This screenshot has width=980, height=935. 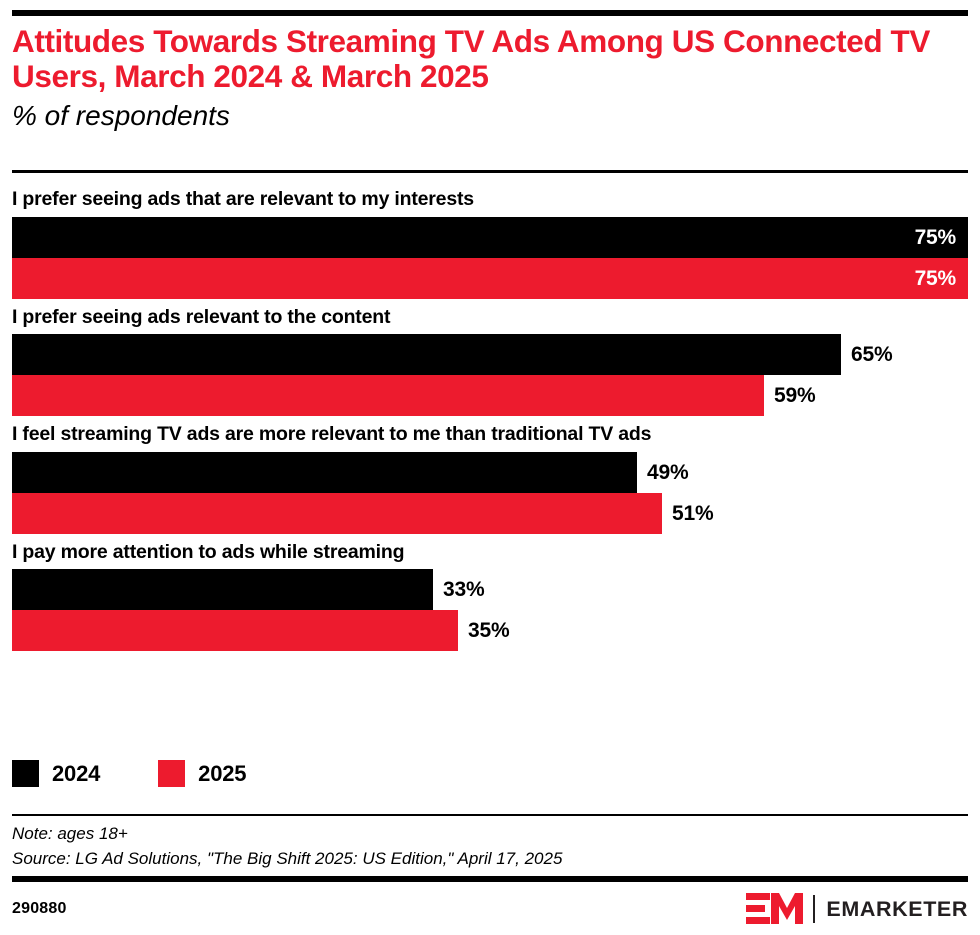 I want to click on bar-value-label: 65%, so click(x=872, y=354).